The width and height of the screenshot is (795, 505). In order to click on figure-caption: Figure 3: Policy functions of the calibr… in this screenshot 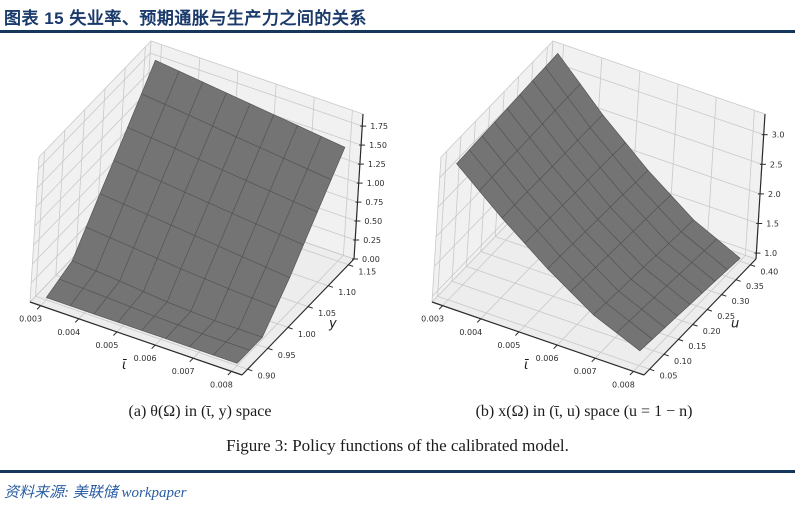, I will do `click(397, 445)`.